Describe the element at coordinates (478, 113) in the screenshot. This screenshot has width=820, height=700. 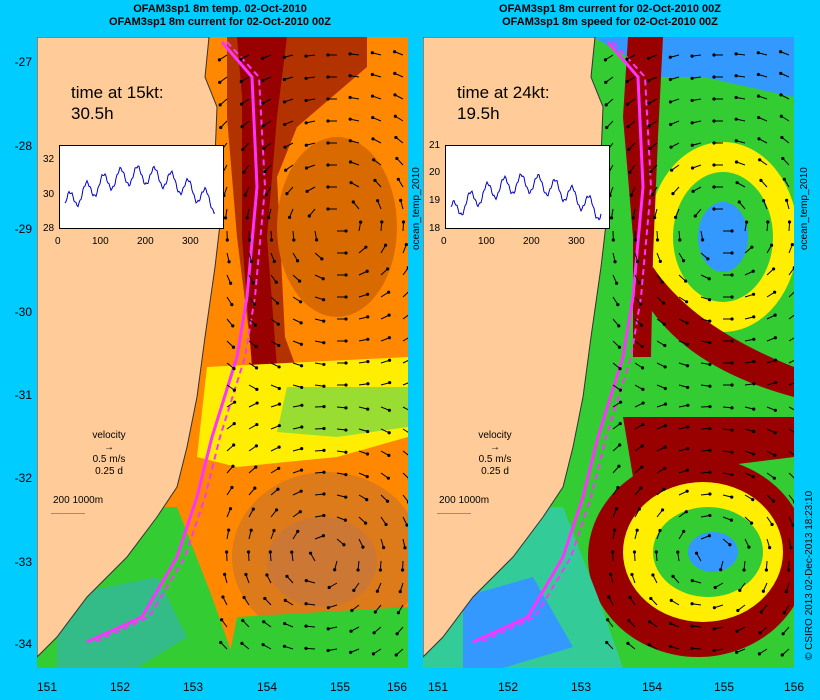
I see `time-value: 19.5h` at that location.